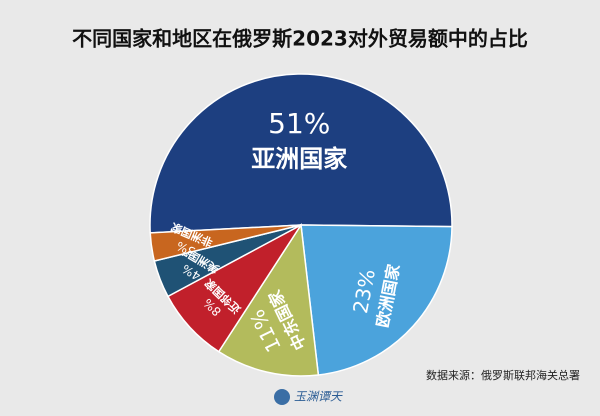 The height and width of the screenshot is (416, 600). I want to click on watermark: 玉渊谭天, so click(319, 397).